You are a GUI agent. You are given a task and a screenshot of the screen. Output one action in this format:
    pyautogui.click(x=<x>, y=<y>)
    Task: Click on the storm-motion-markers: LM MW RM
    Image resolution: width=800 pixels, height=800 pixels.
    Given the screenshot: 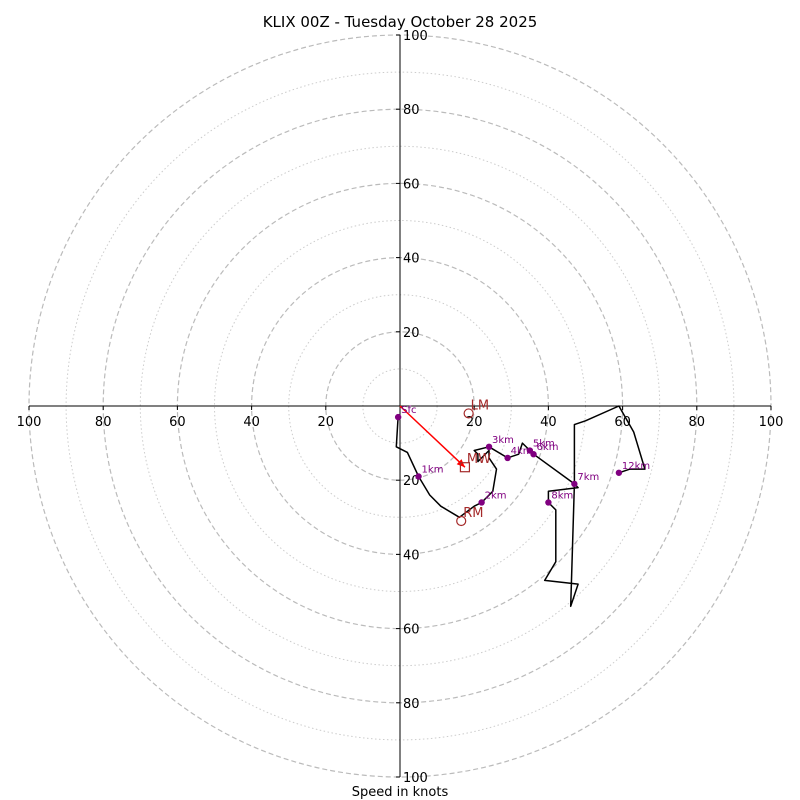 What is the action you would take?
    pyautogui.click(x=473, y=462)
    